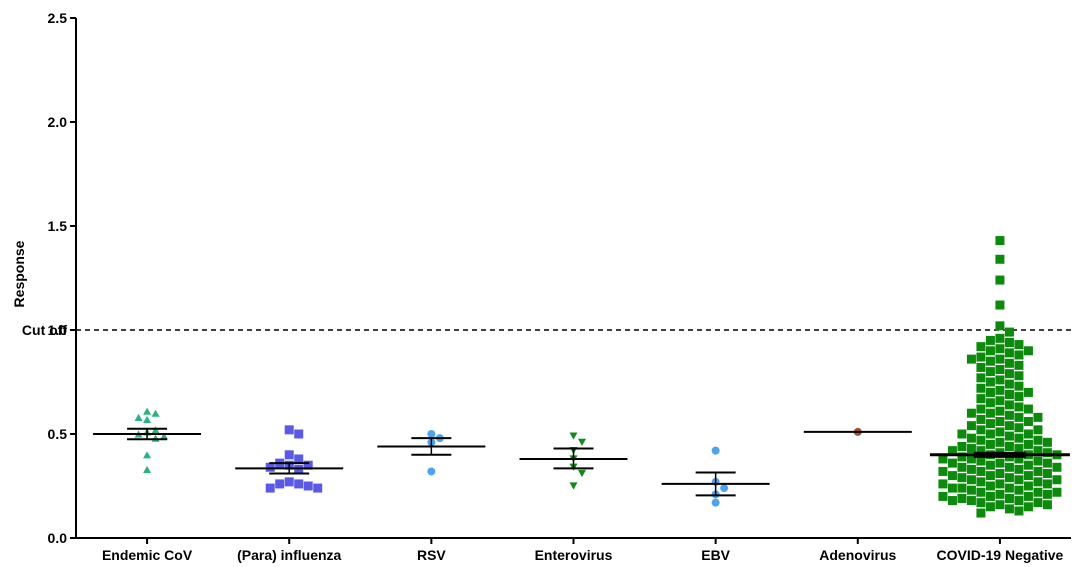 The image size is (1077, 567). Describe the element at coordinates (857, 555) in the screenshot. I see `x-tick-label: Adenovirus` at that location.